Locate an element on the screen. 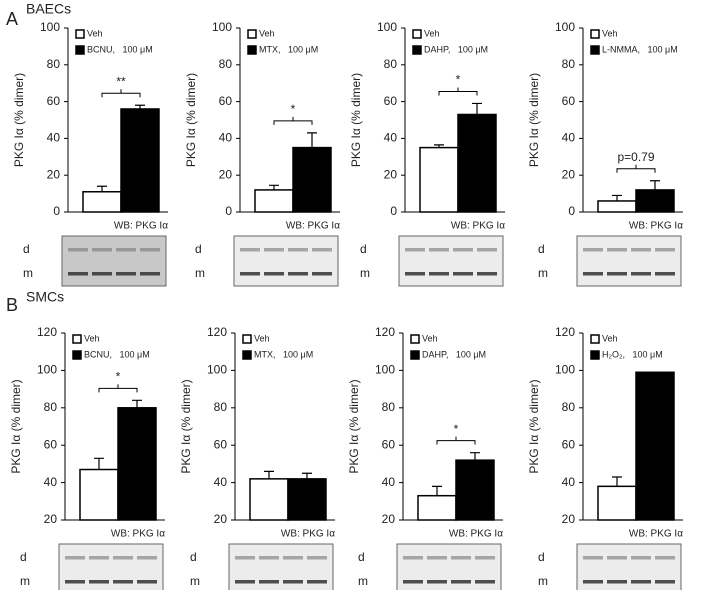  significance-label: p=0.79 is located at coordinates (635, 157).